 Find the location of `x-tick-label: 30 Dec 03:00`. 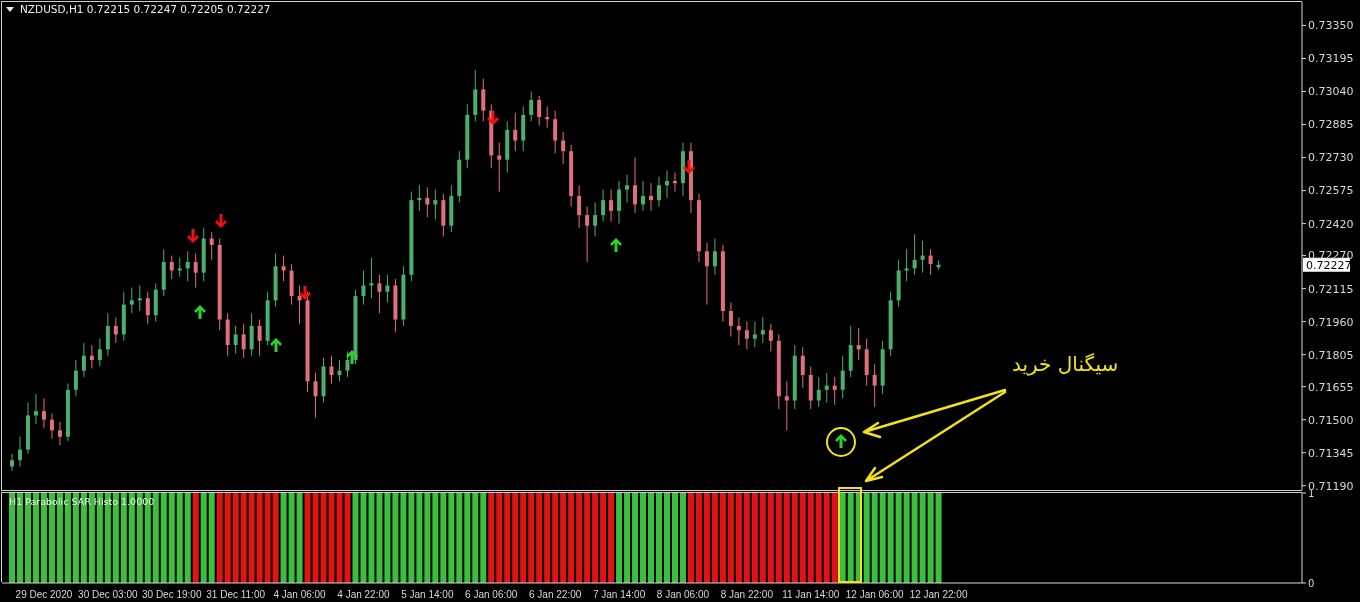

x-tick-label: 30 Dec 03:00 is located at coordinates (108, 595).